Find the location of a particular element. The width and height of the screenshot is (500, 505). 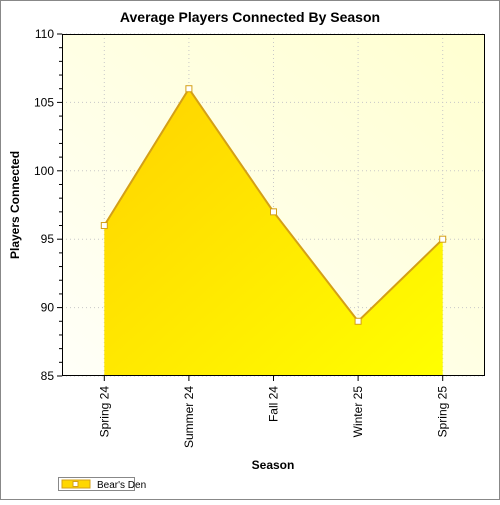

x-axis-label: Season is located at coordinates (273, 465).